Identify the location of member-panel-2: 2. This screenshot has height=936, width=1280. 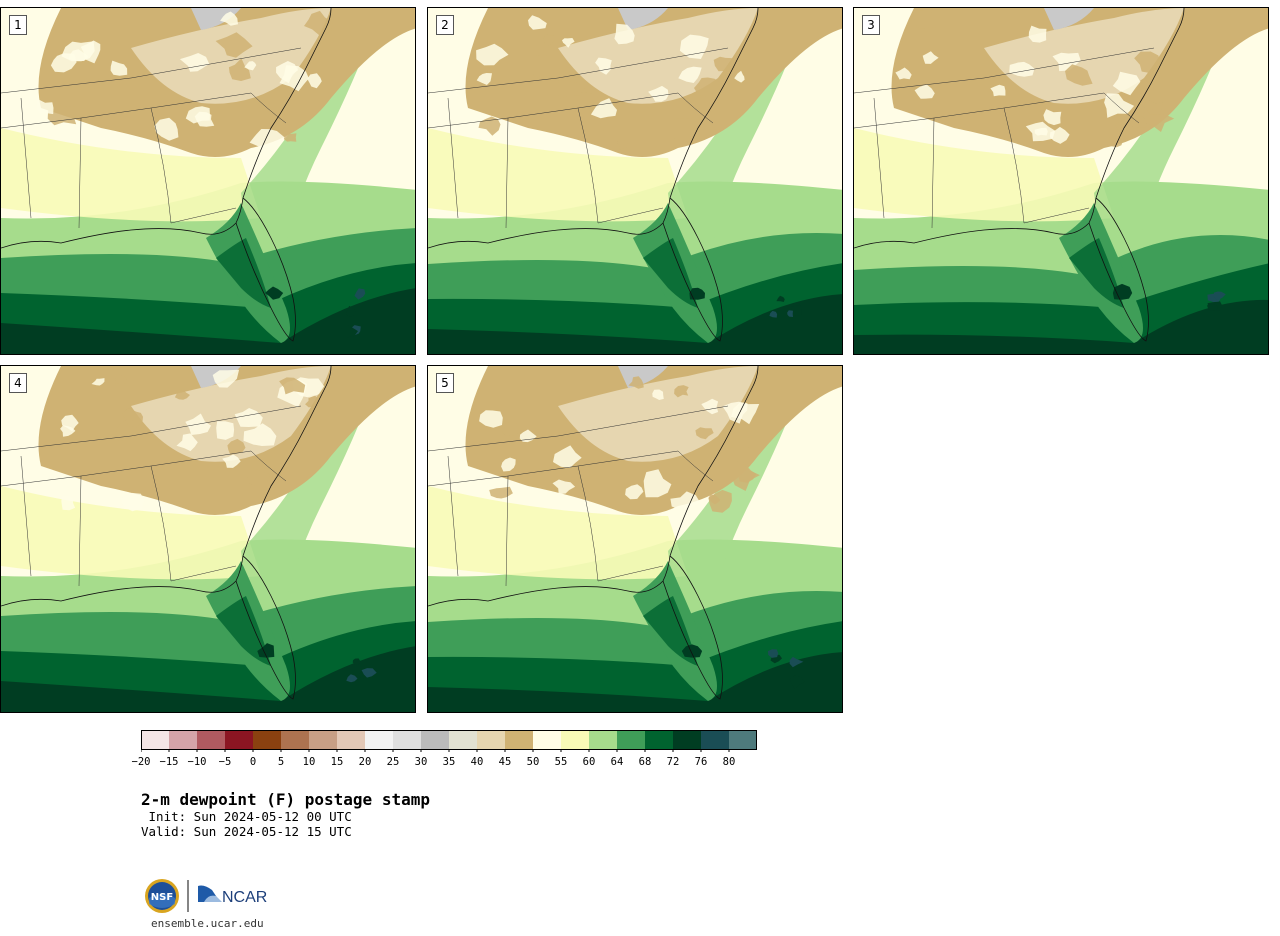
(635, 181).